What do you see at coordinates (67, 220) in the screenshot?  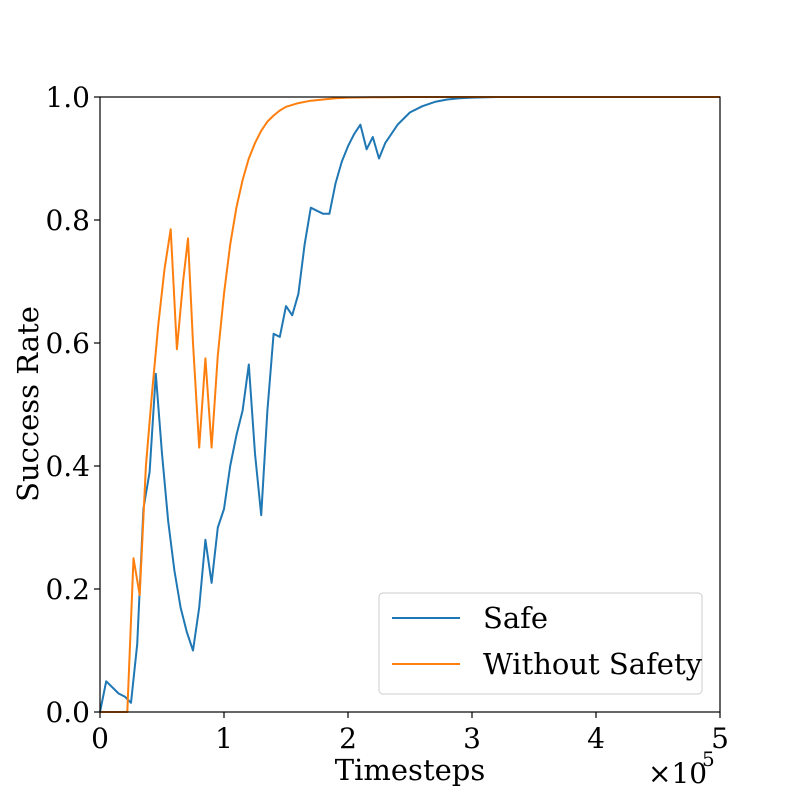 I see `y-tick-label: 0.8` at bounding box center [67, 220].